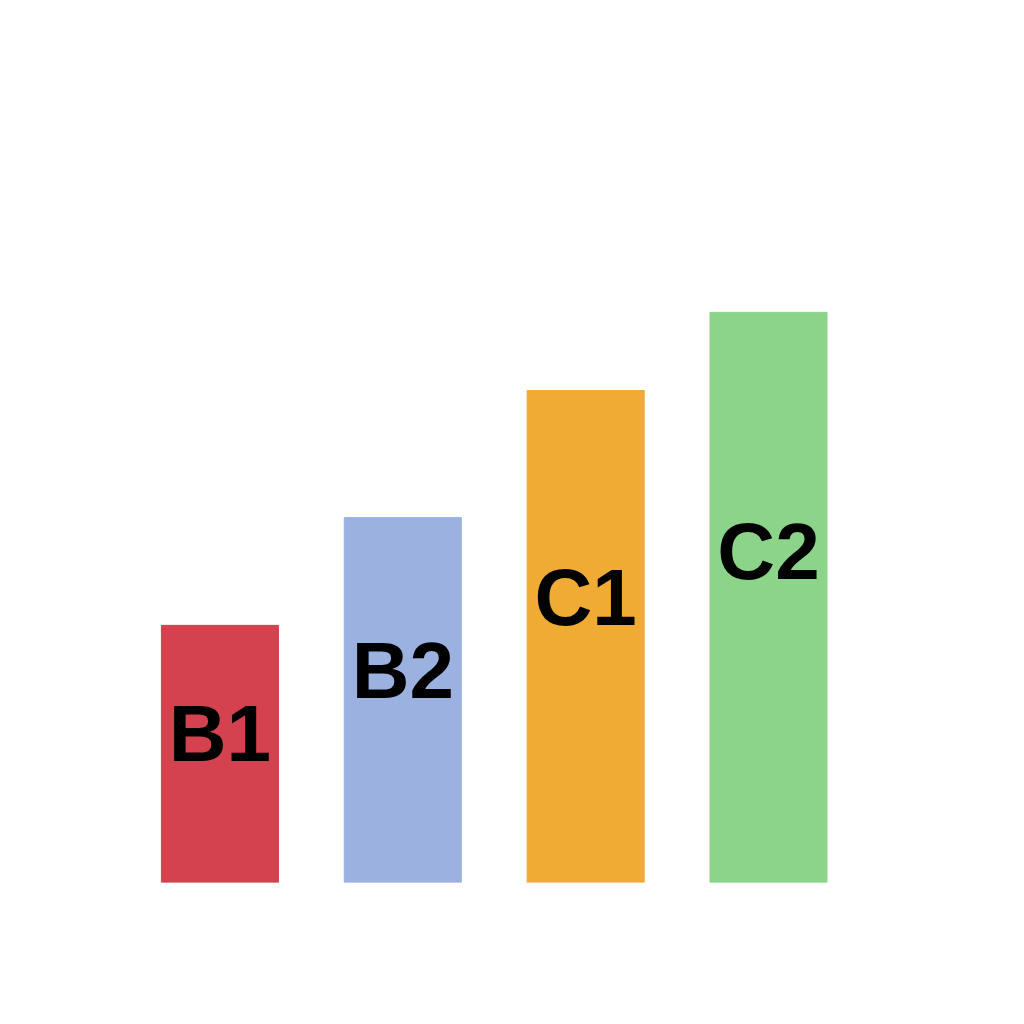  I want to click on x-tick-label: B1, so click(220, 733).